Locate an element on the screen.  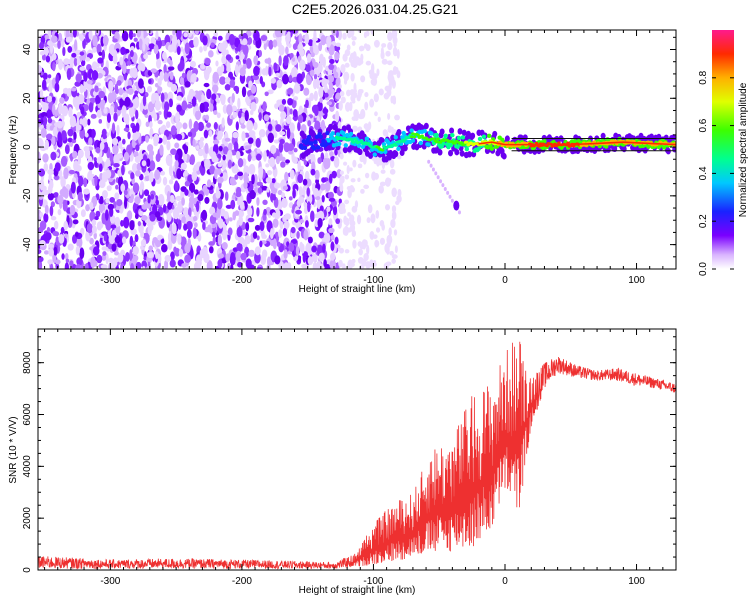
streak-cell is located at coordinates (436, 173).